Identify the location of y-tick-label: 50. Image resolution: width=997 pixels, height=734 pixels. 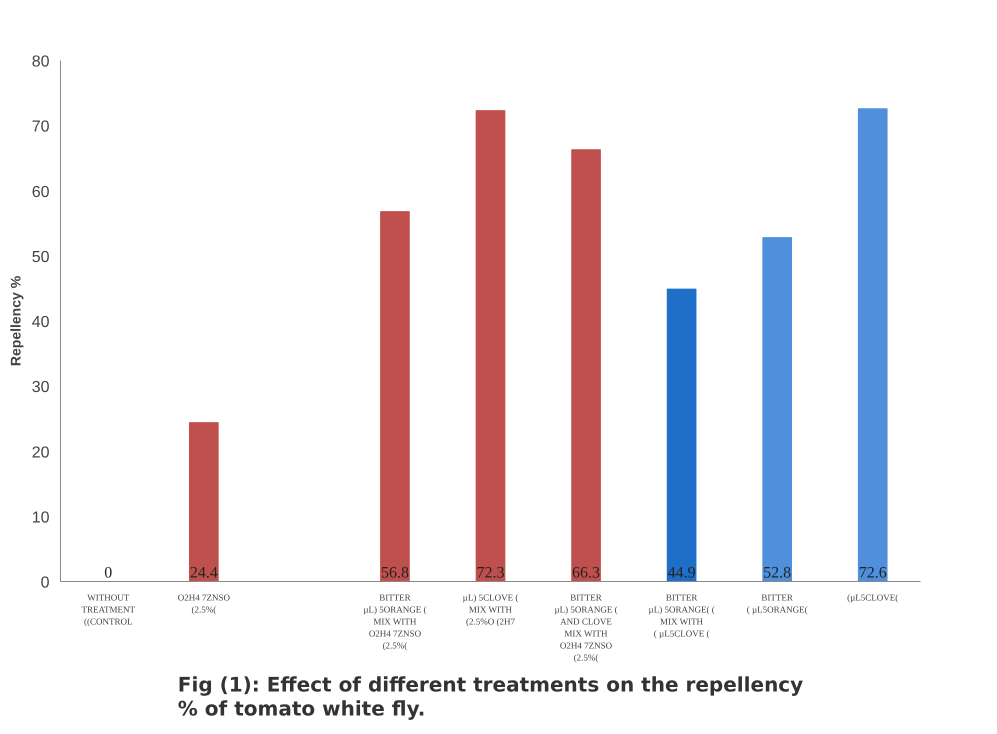
(41, 257).